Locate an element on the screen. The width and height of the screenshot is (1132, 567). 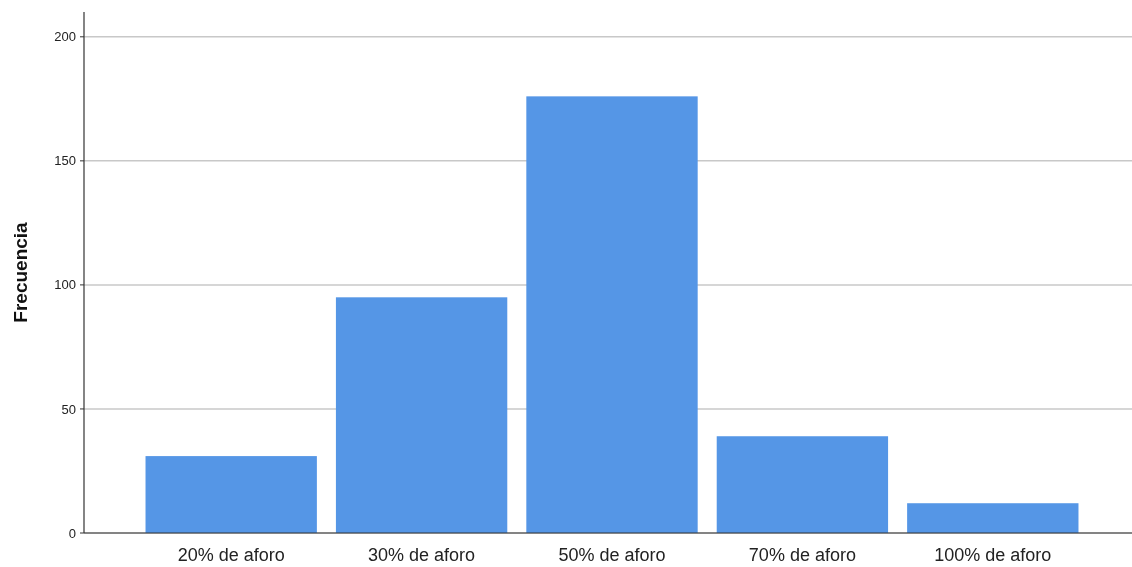
y-tick-label: 150 is located at coordinates (65, 161).